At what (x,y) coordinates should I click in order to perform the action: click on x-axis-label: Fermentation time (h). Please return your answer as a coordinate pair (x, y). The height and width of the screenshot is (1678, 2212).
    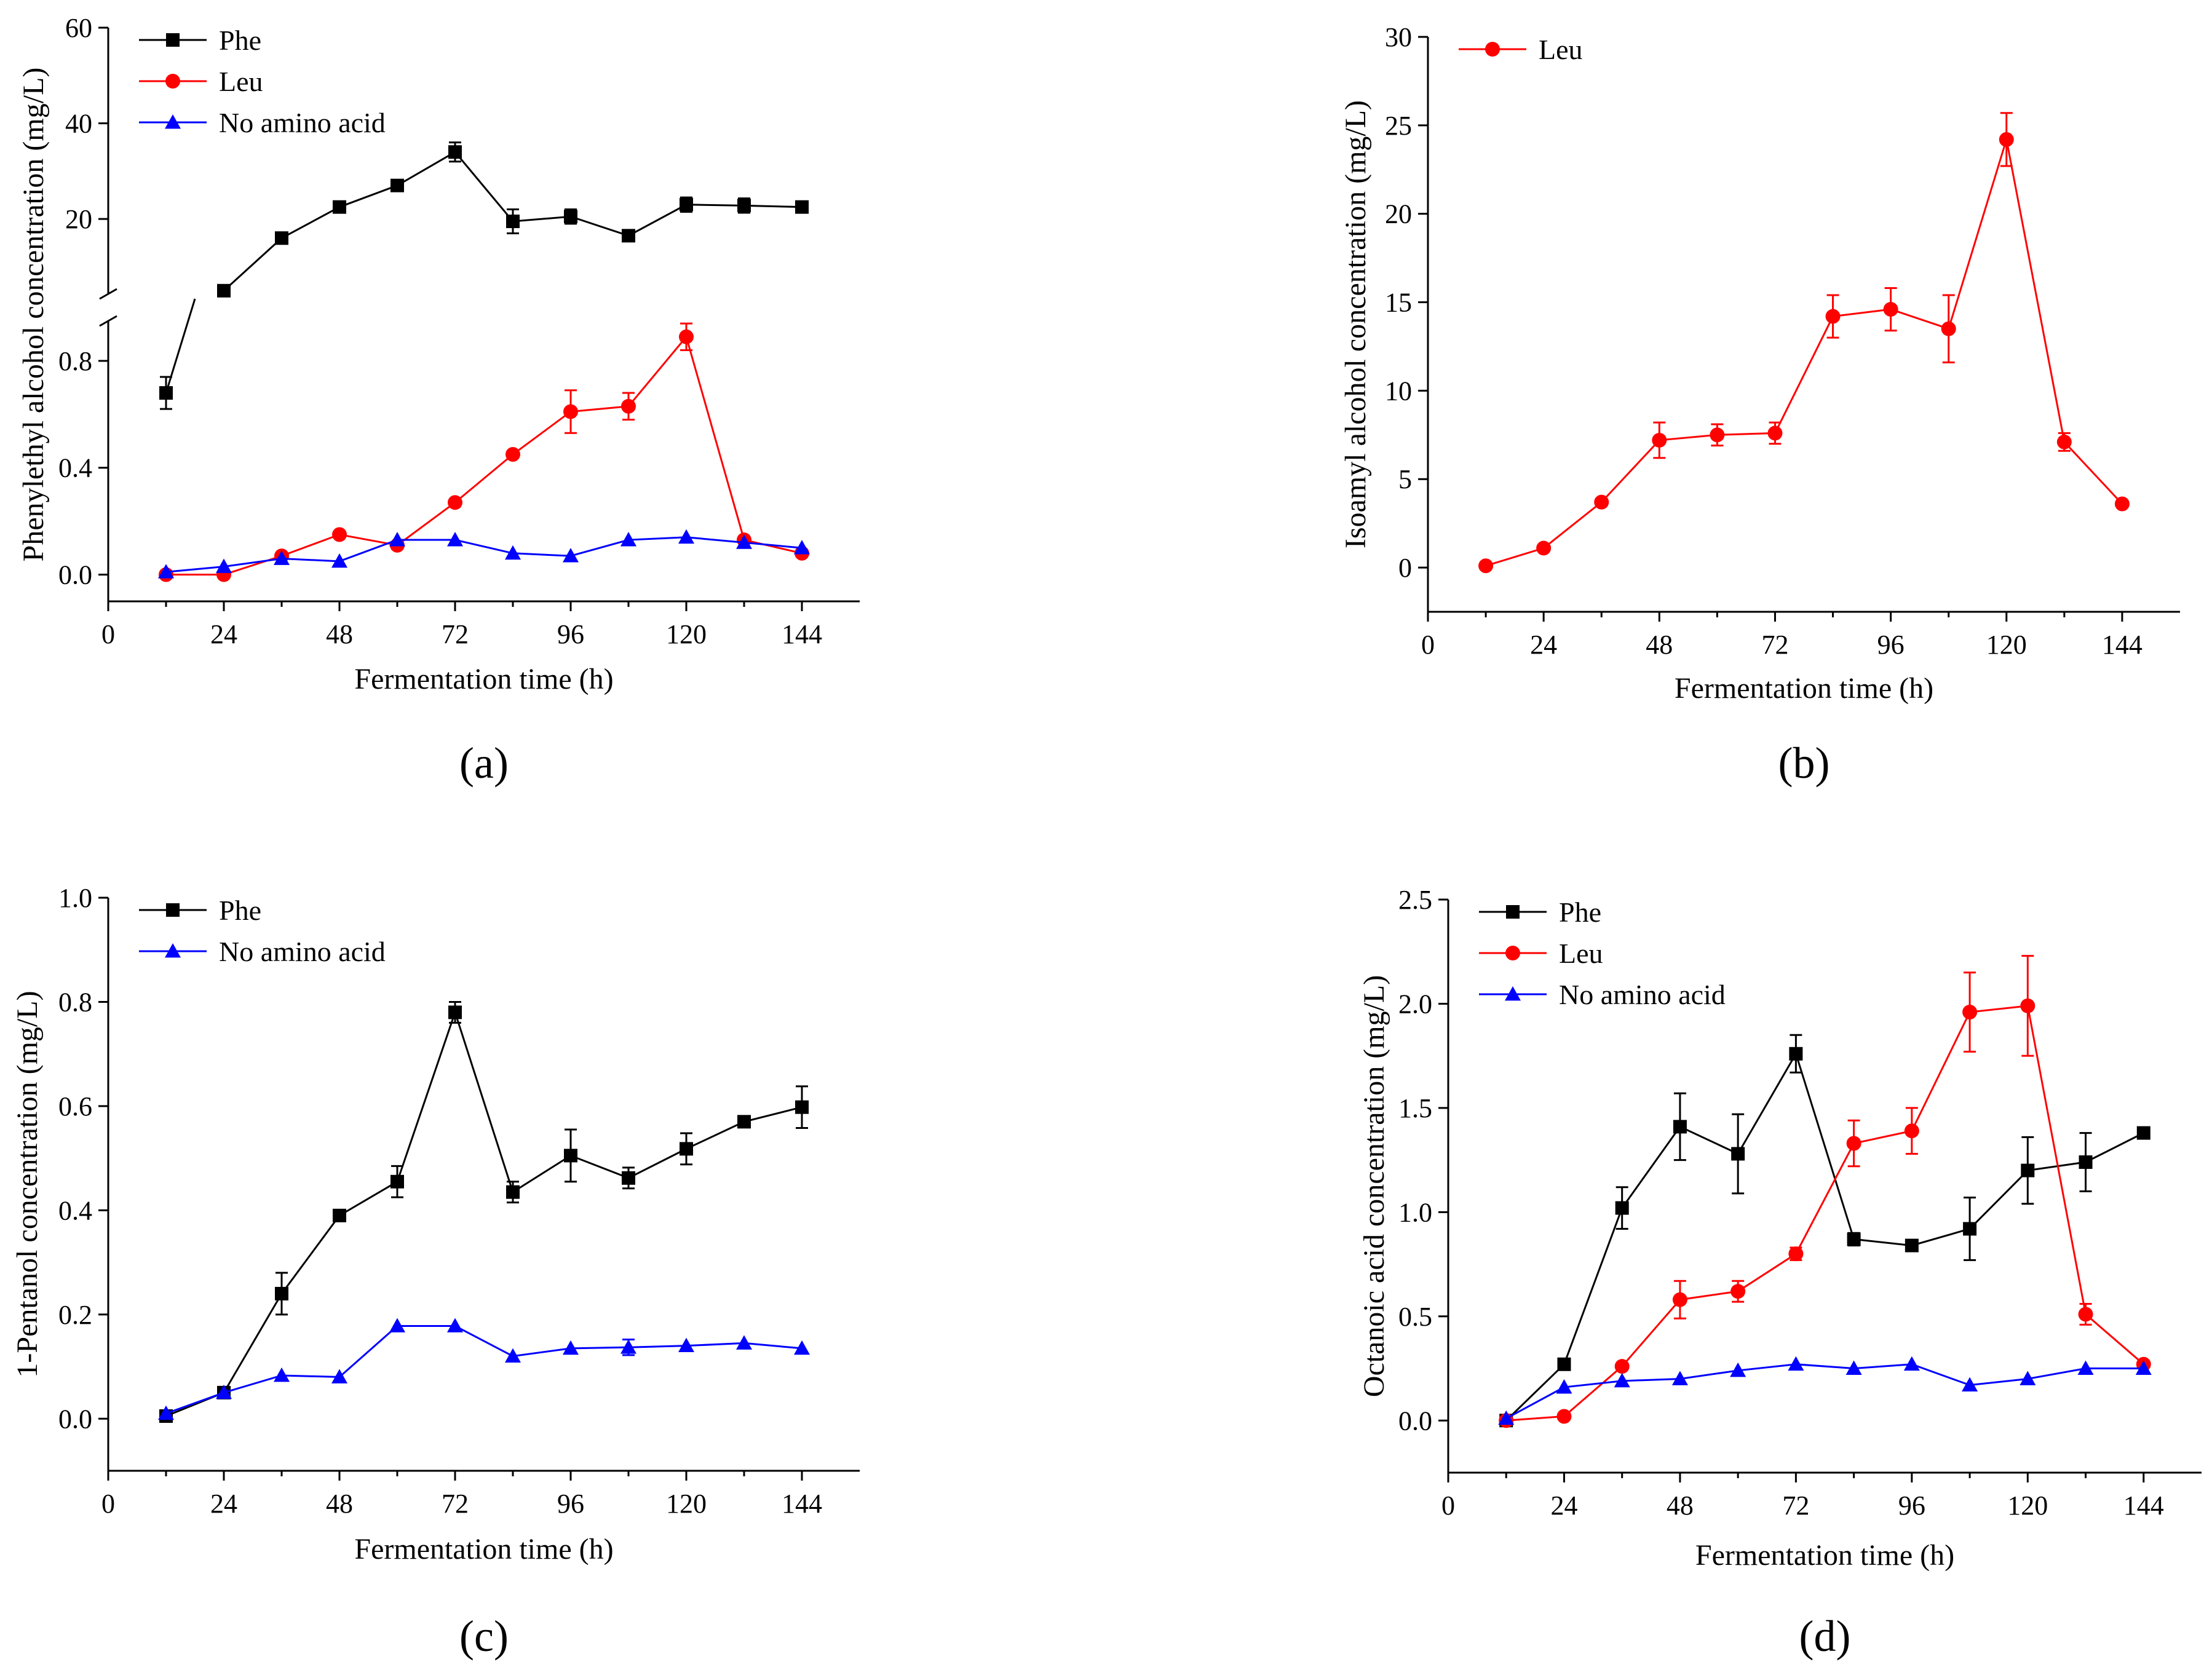
    Looking at the image, I should click on (1804, 689).